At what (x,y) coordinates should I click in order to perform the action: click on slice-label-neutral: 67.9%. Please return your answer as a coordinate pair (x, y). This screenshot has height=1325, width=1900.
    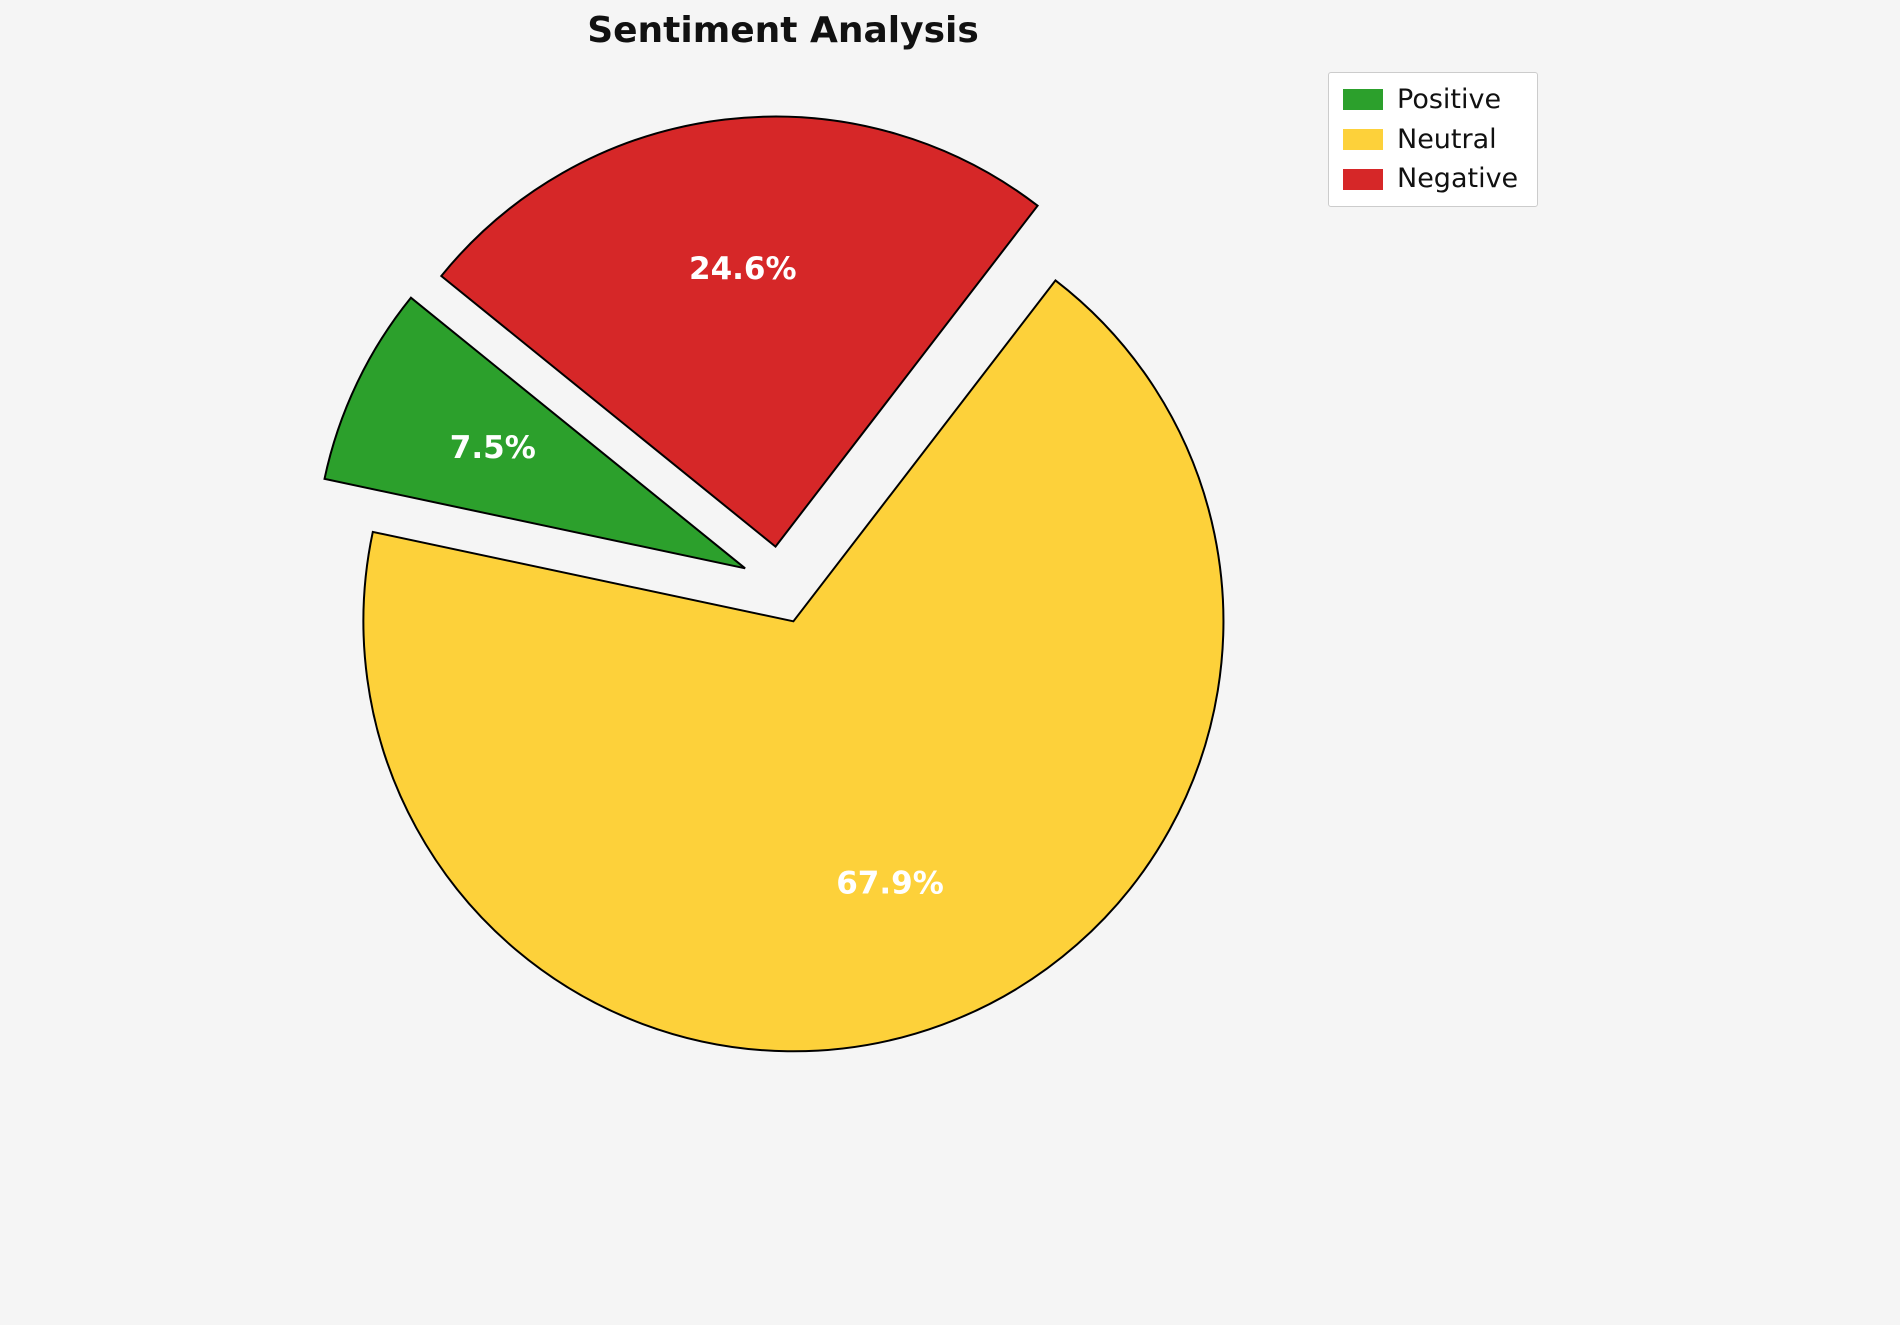
    Looking at the image, I should click on (890, 884).